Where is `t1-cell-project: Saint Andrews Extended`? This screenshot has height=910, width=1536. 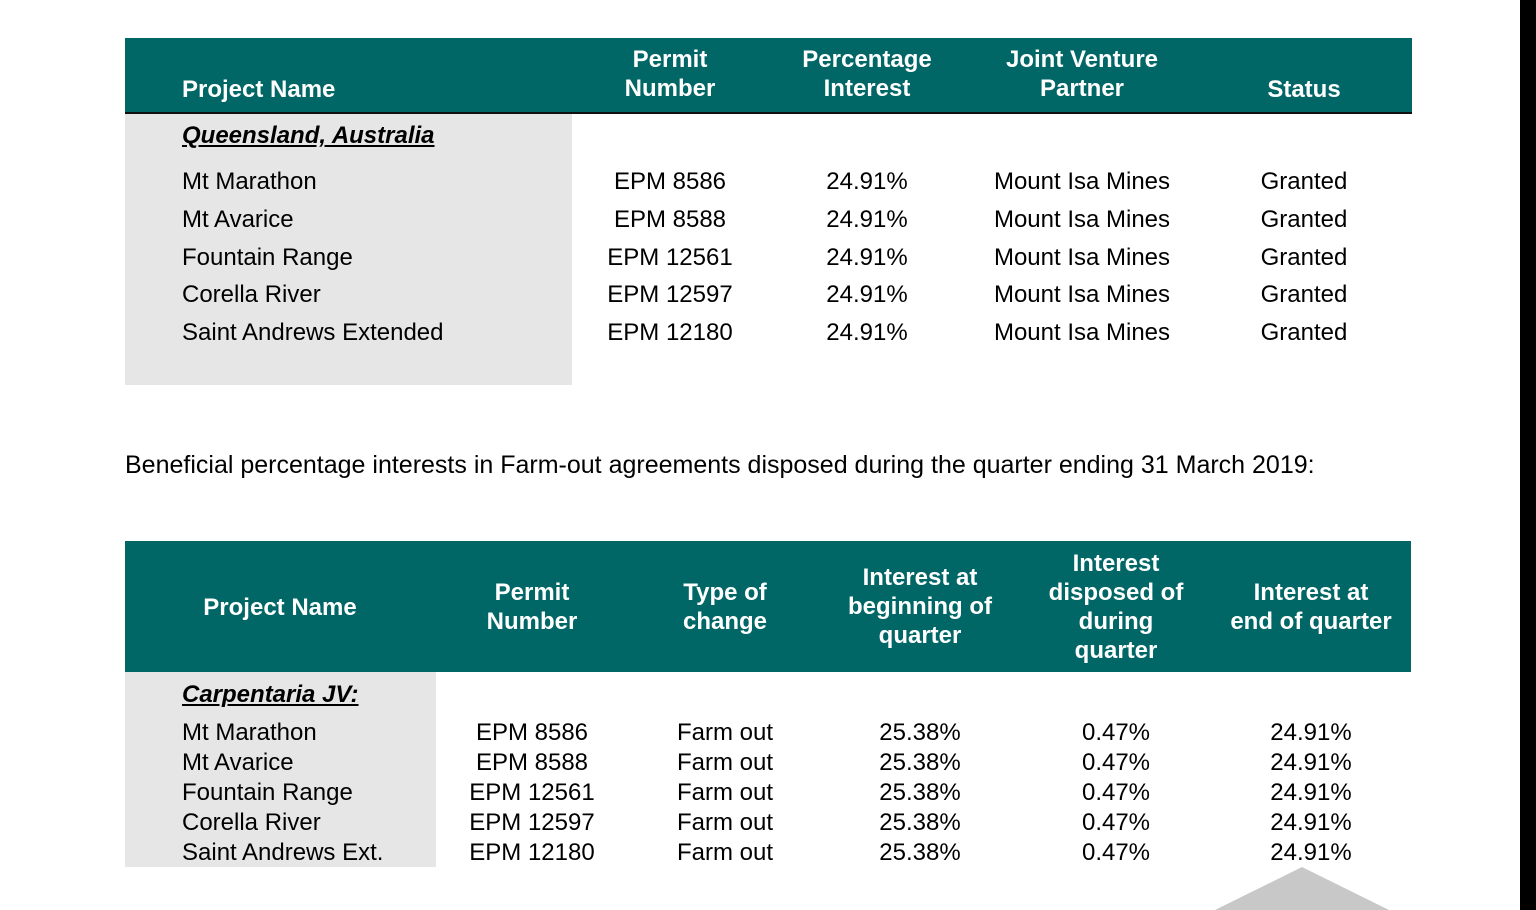
t1-cell-project: Saint Andrews Extended is located at coordinates (313, 332).